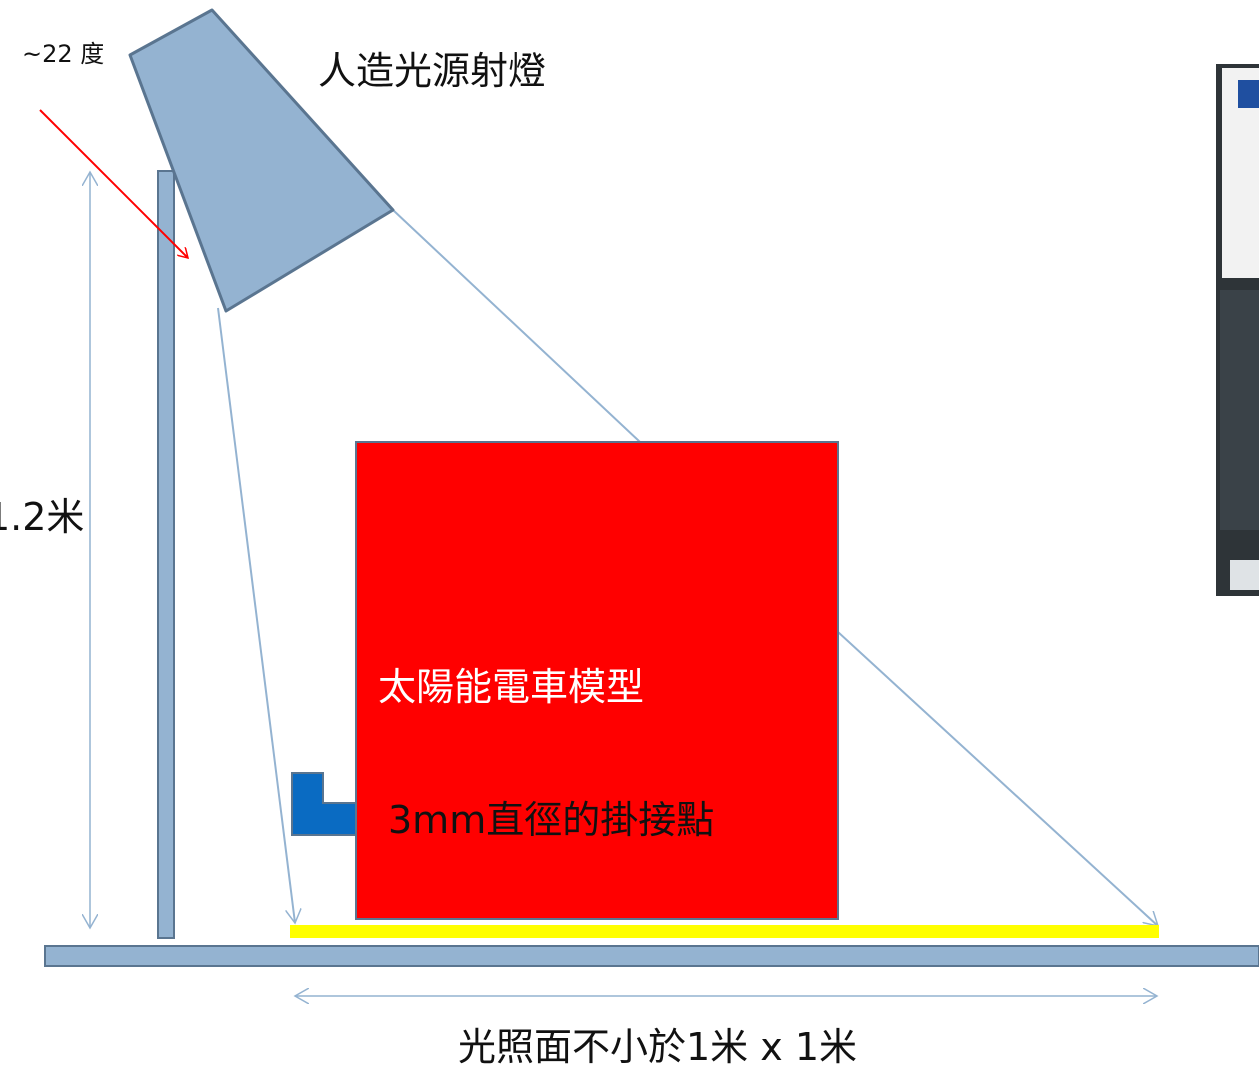 Image resolution: width=1259 pixels, height=1067 pixels. Describe the element at coordinates (651, 956) in the screenshot. I see `base-plate` at that location.